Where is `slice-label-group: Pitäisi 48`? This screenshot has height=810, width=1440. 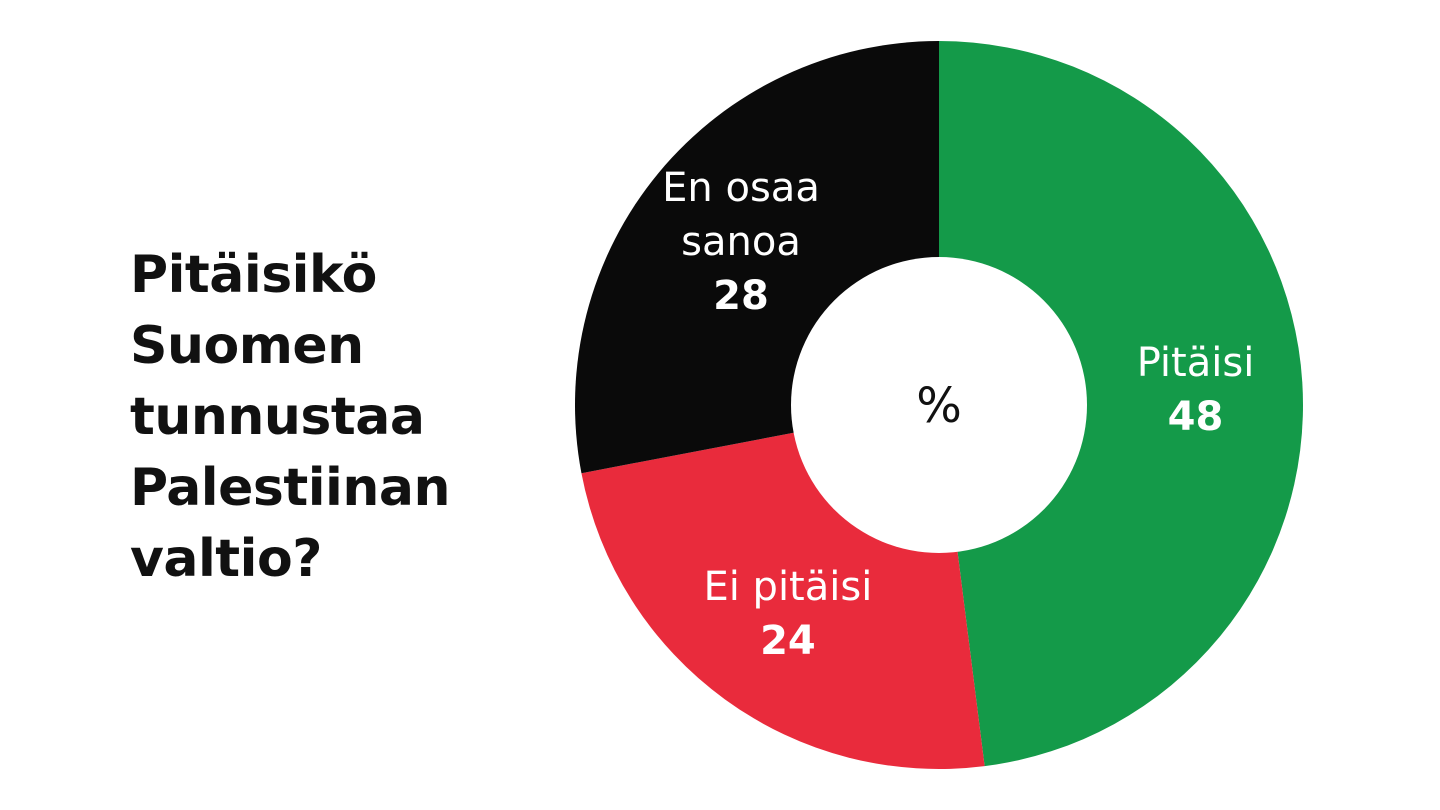
slice-label-group: Pitäisi 48 is located at coordinates (1196, 390).